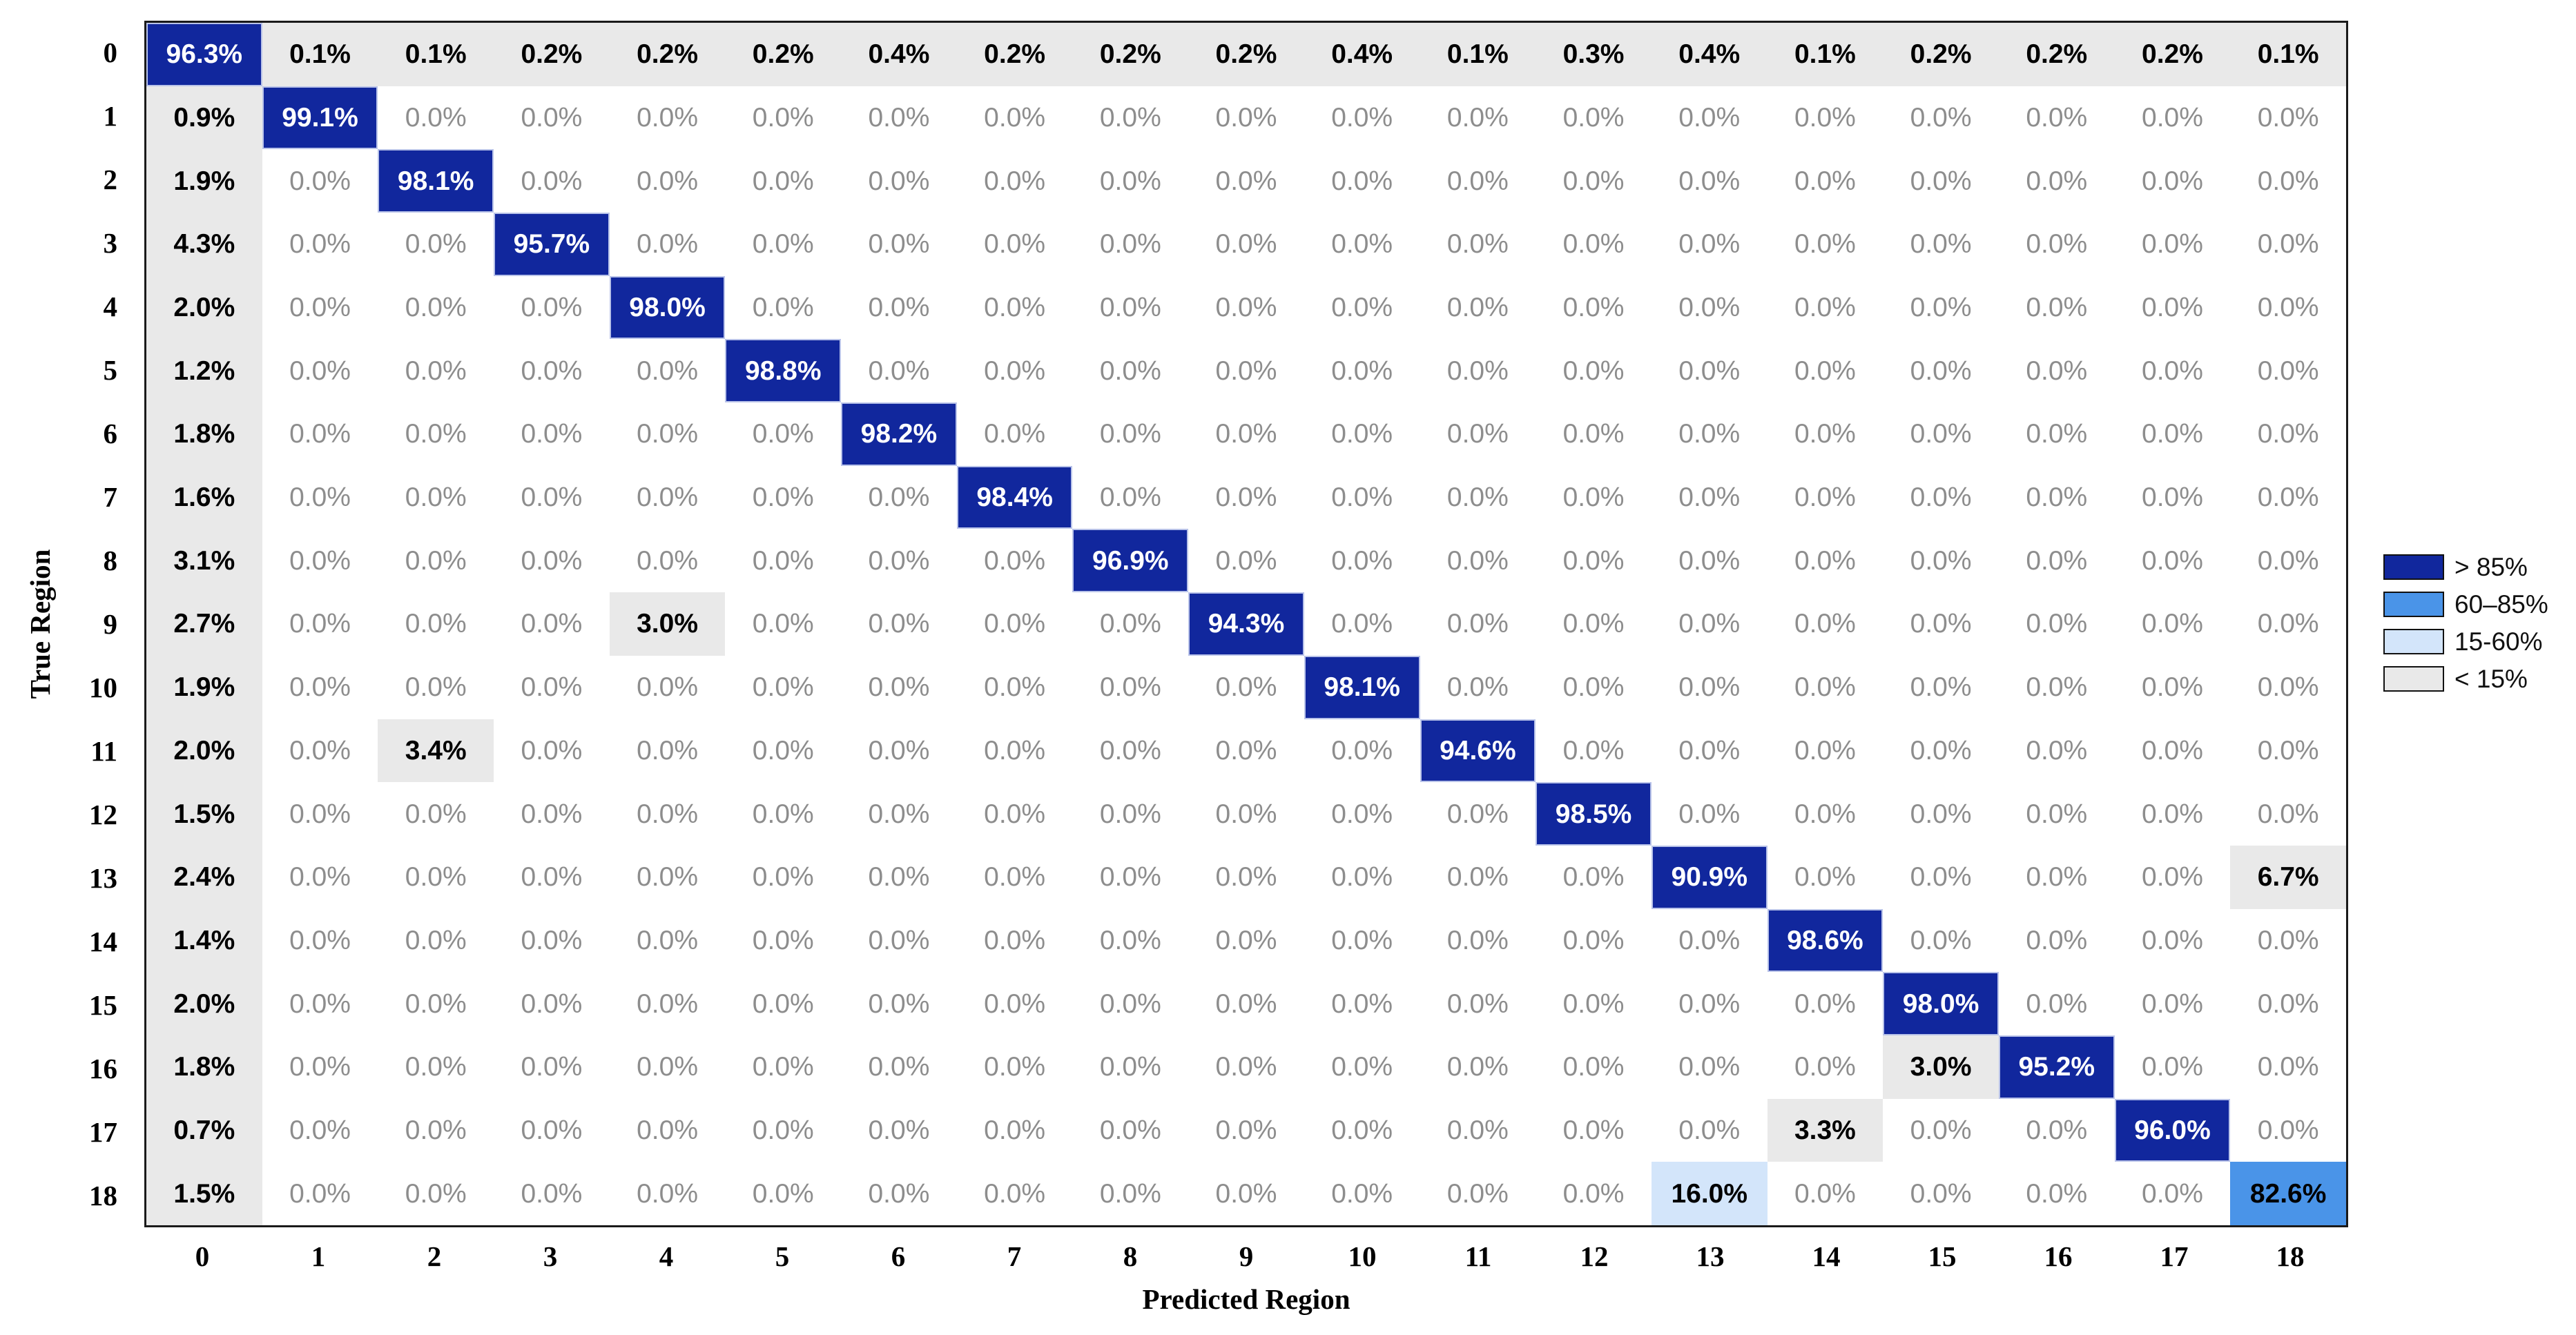  I want to click on y-tick-label-7: 7, so click(111, 497).